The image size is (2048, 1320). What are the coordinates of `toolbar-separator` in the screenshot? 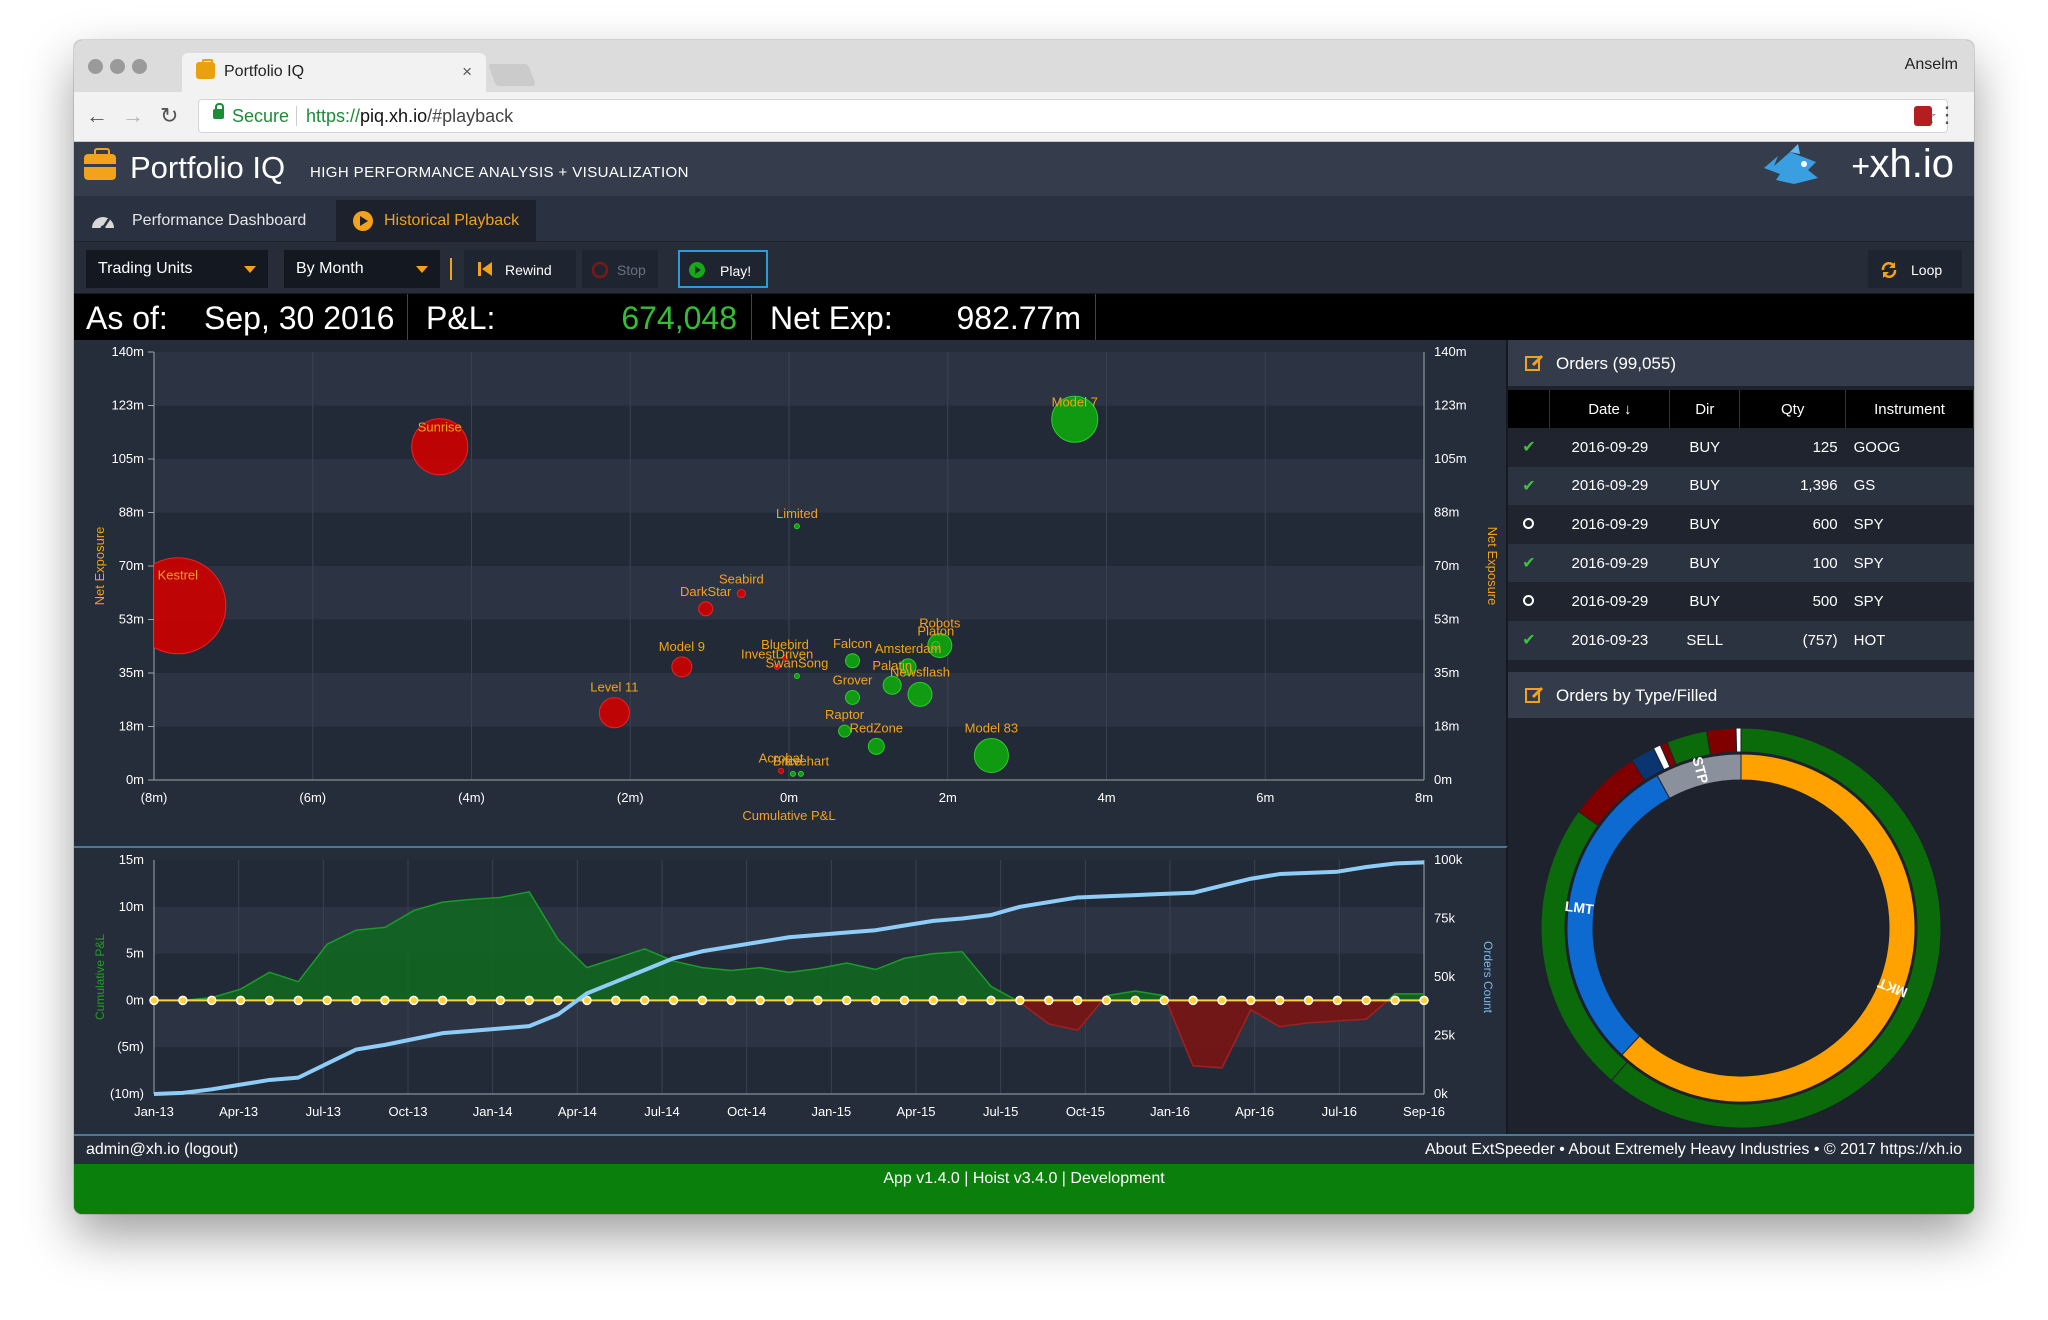 It's located at (451, 269).